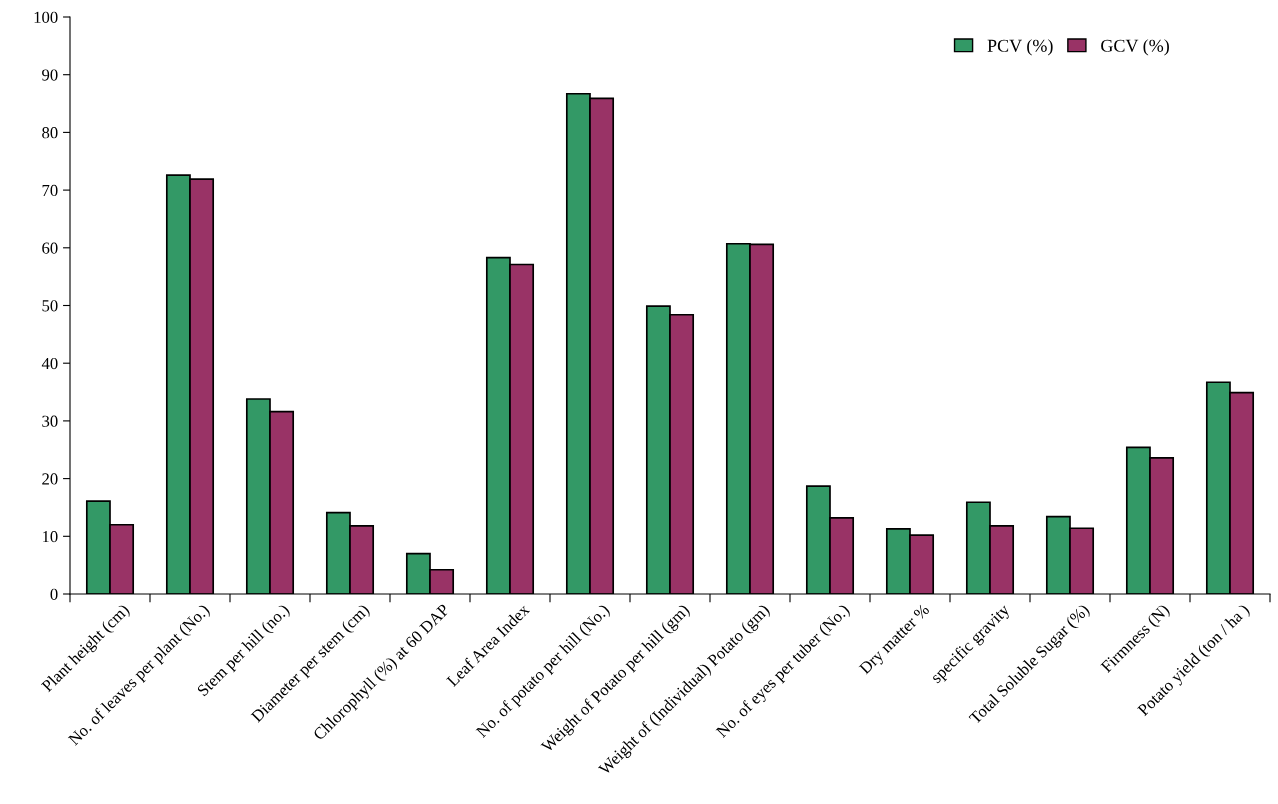  Describe the element at coordinates (46, 17) in the screenshot. I see `y-tick-label: 100` at that location.